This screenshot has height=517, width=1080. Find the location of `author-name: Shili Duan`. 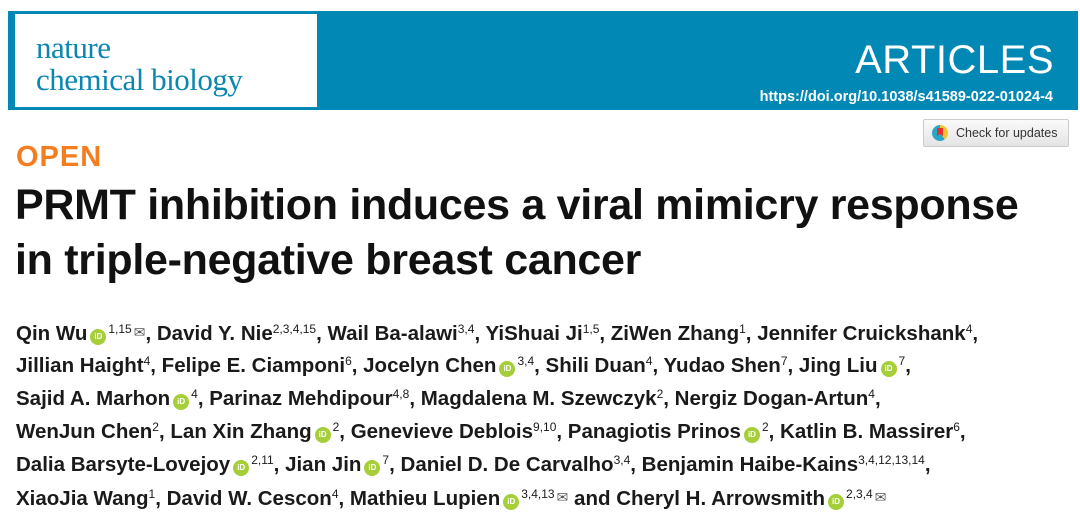

author-name: Shili Duan is located at coordinates (595, 365).